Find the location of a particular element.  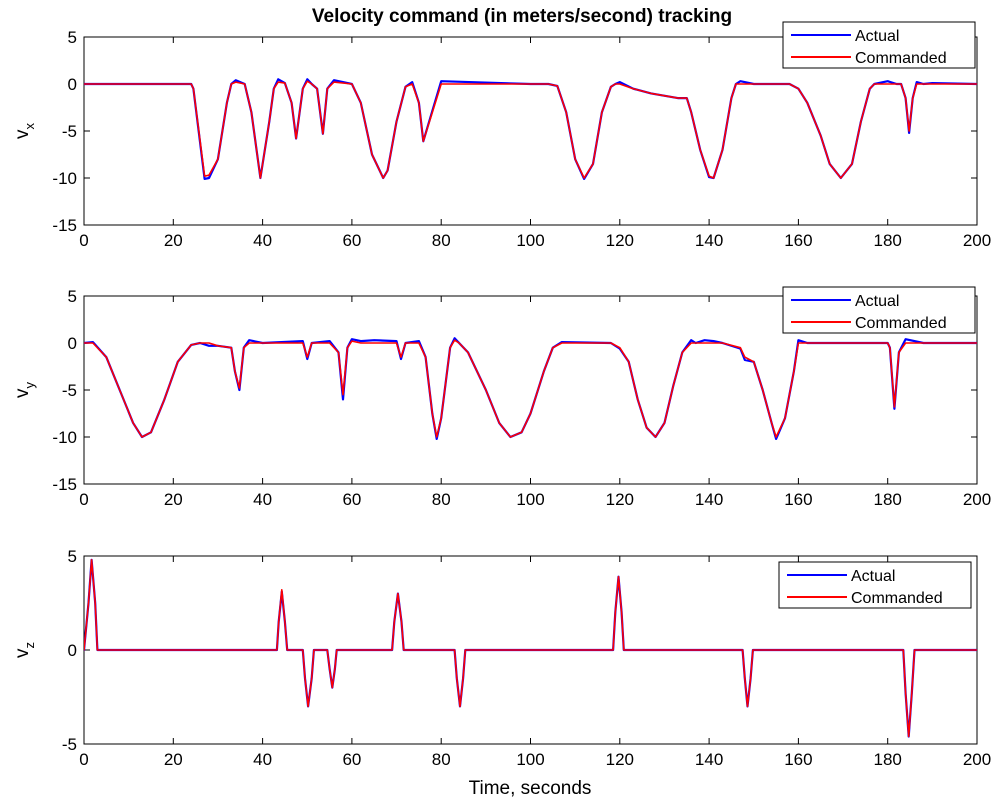

y-axis-label-vz: vz is located at coordinates (24, 650).